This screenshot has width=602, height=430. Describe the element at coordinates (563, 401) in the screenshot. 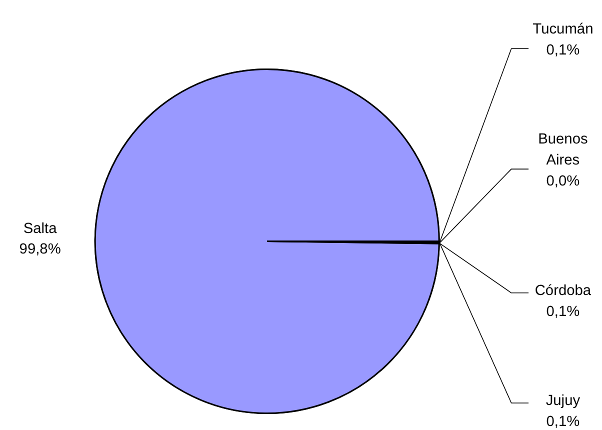

I see `slice-label: Jujuy` at that location.